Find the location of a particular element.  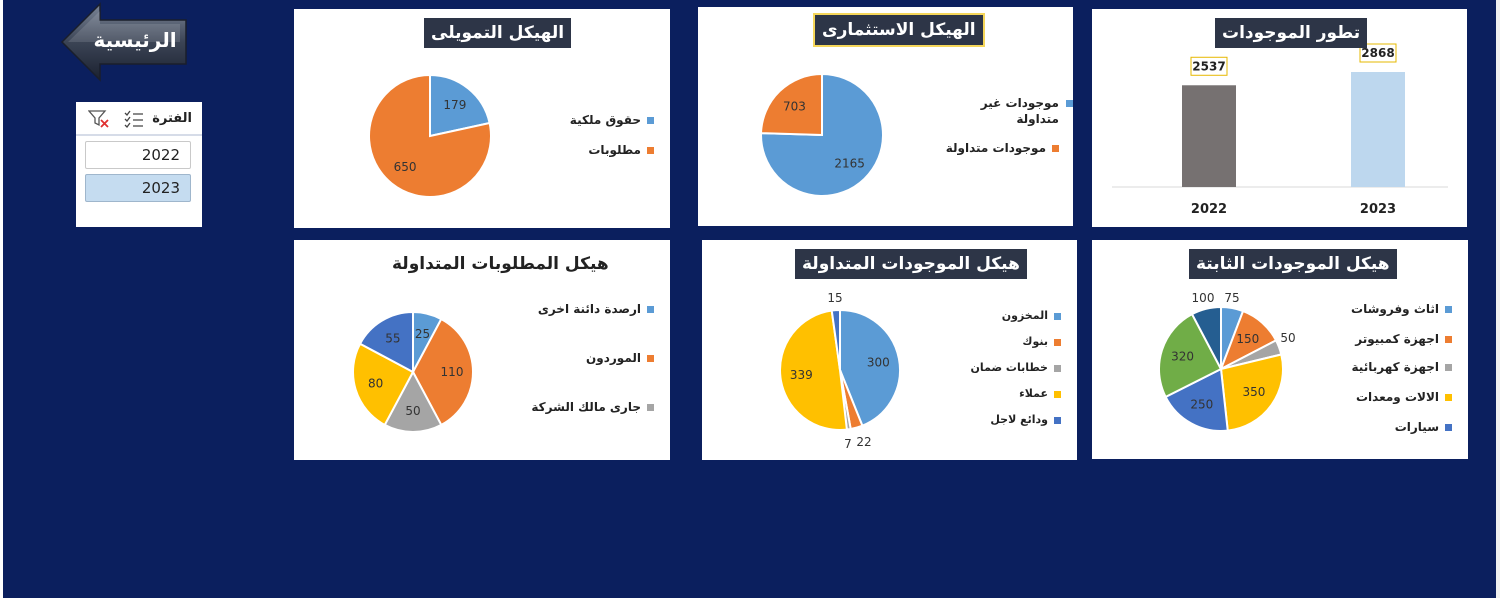

pie-data-label: 350 is located at coordinates (1254, 392).